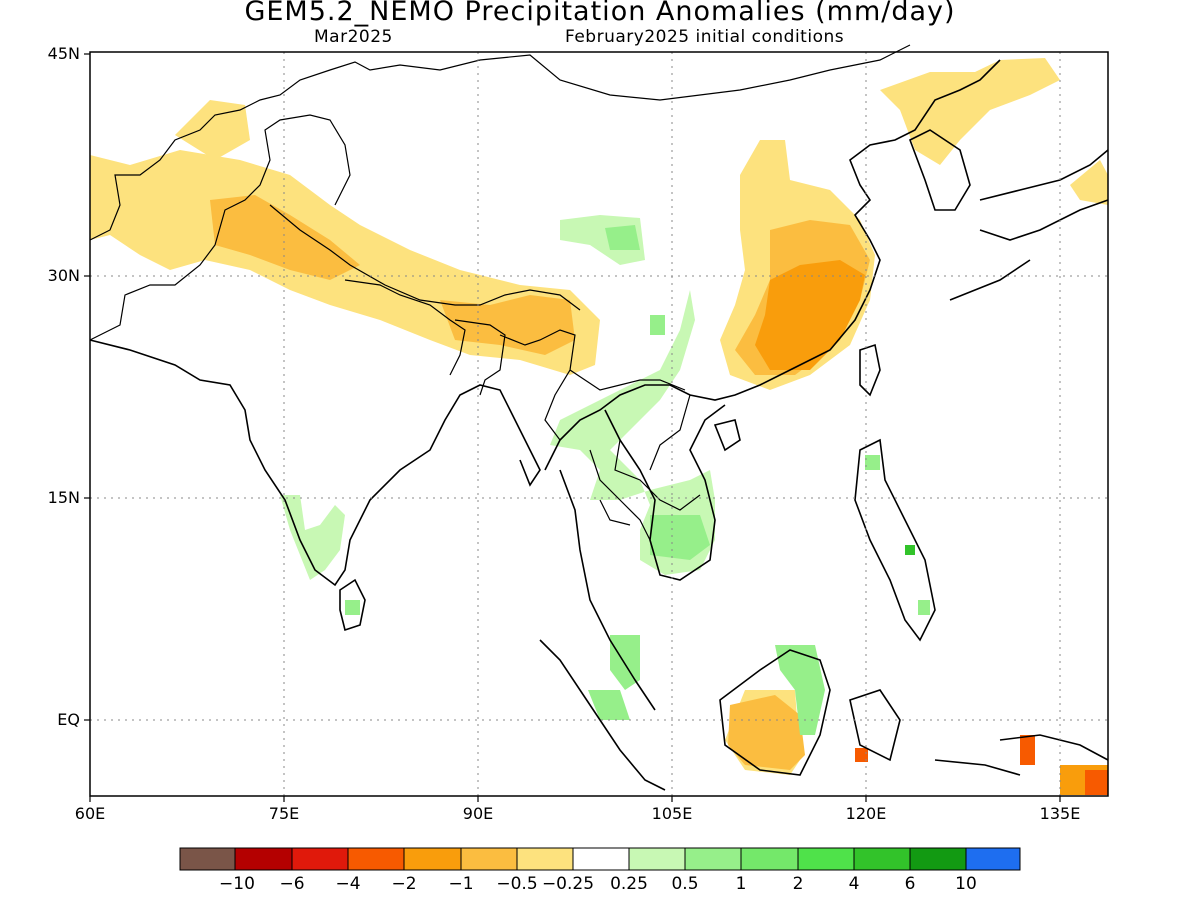 The width and height of the screenshot is (1200, 900). I want to click on colorbar-label: −1, so click(461, 884).